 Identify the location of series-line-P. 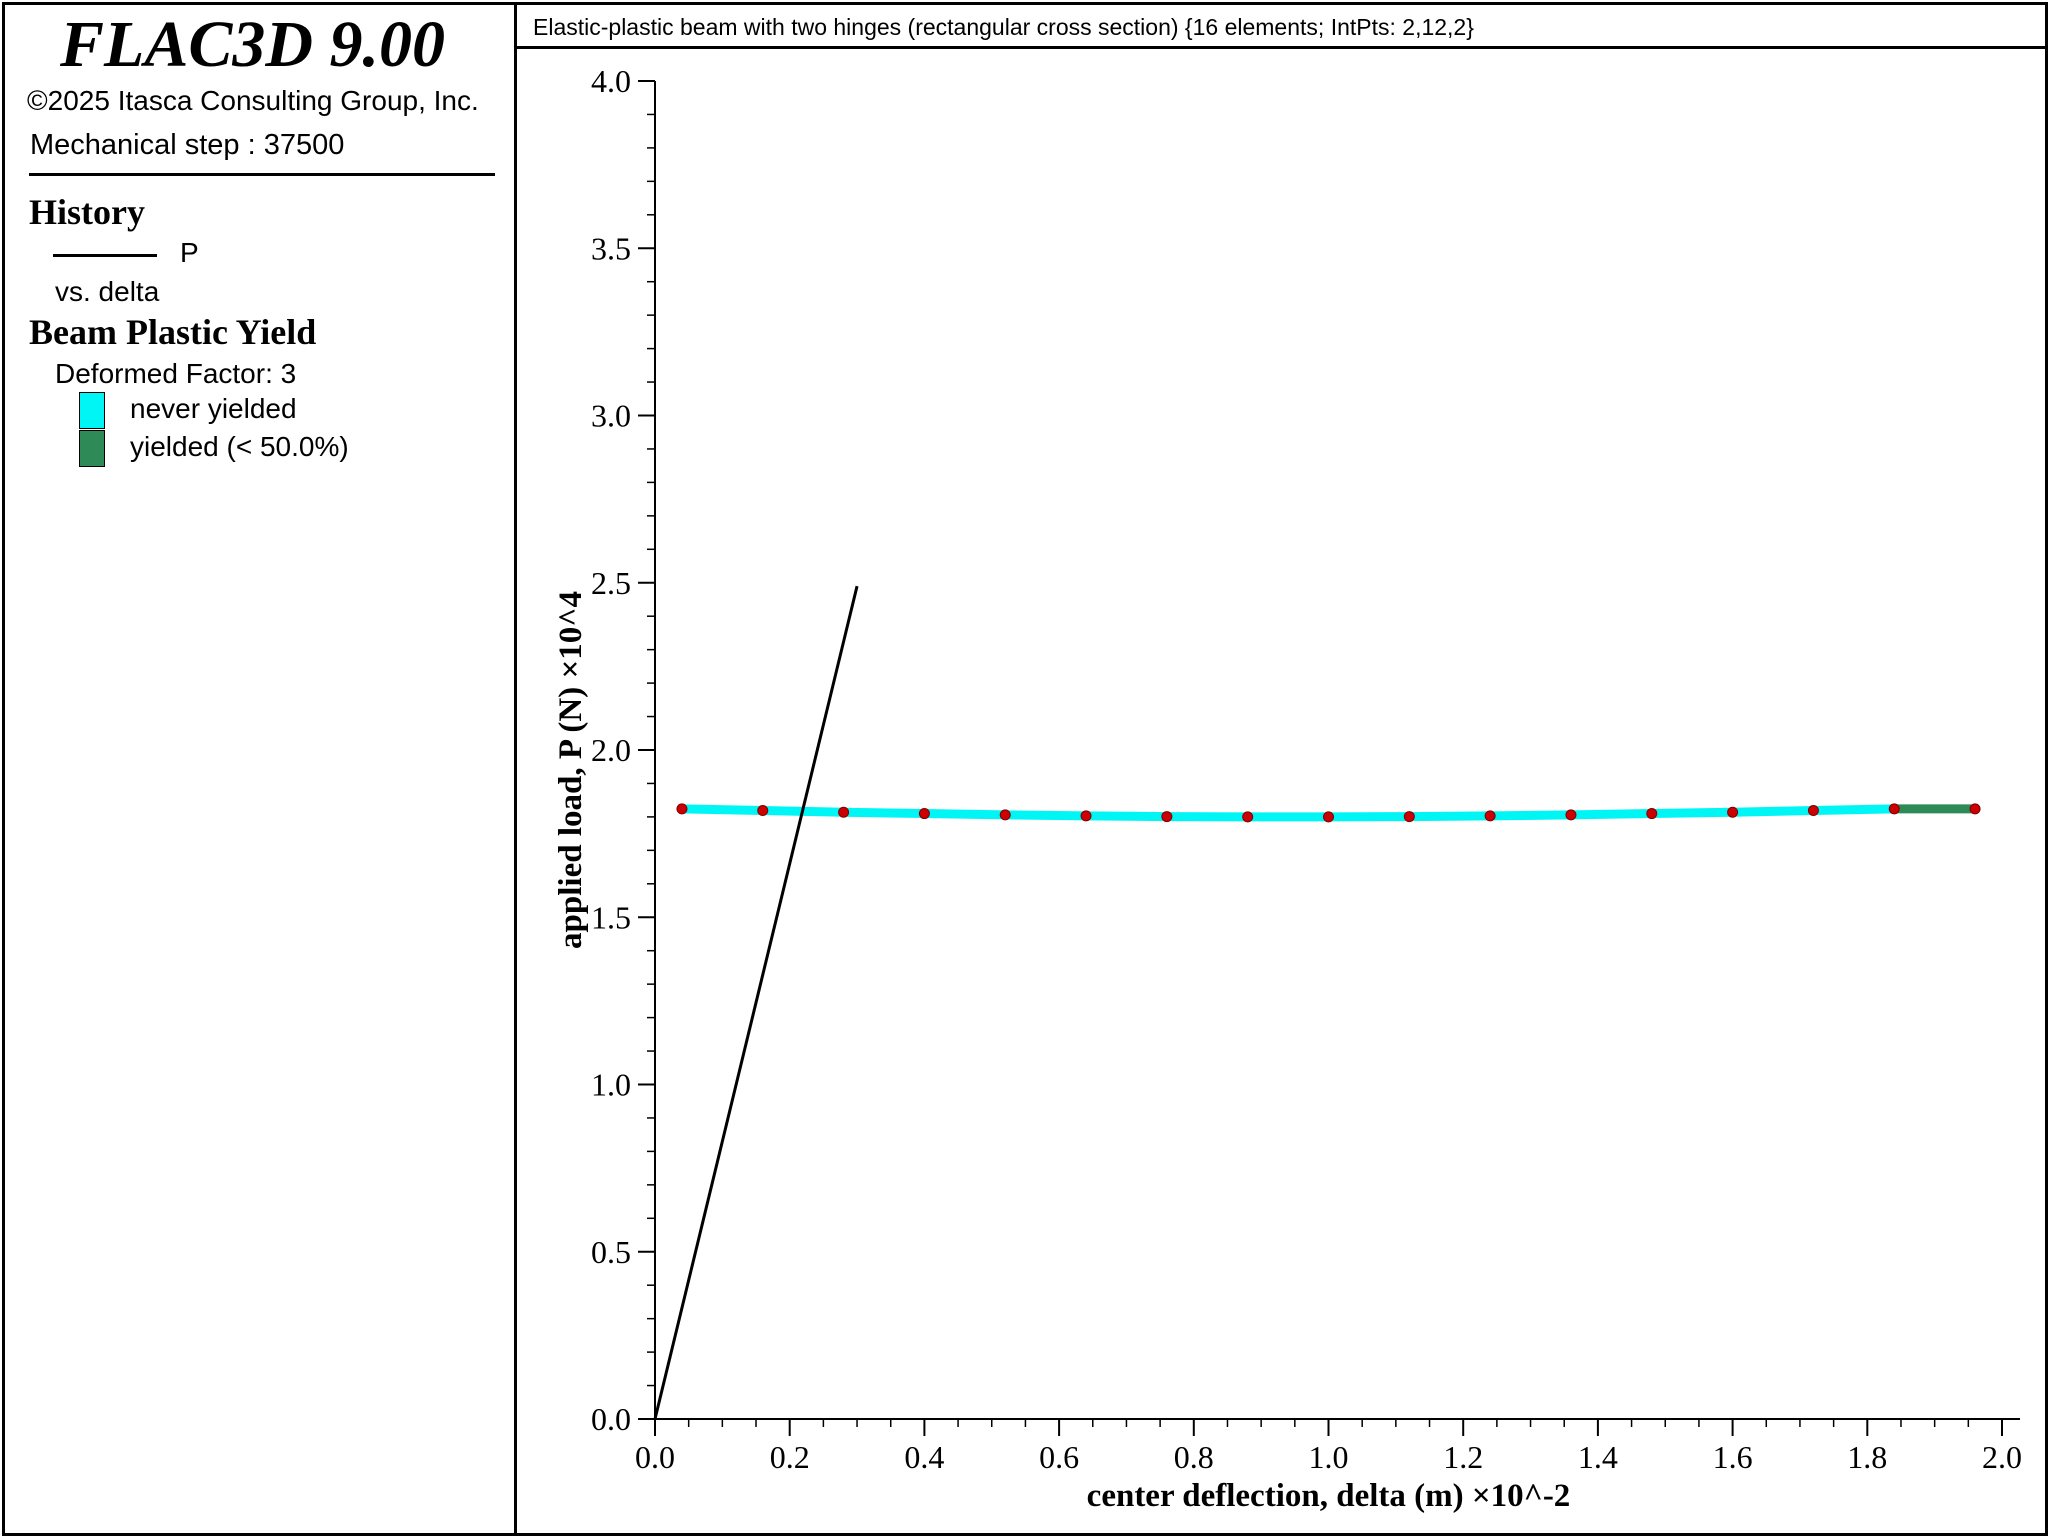
(756, 1002).